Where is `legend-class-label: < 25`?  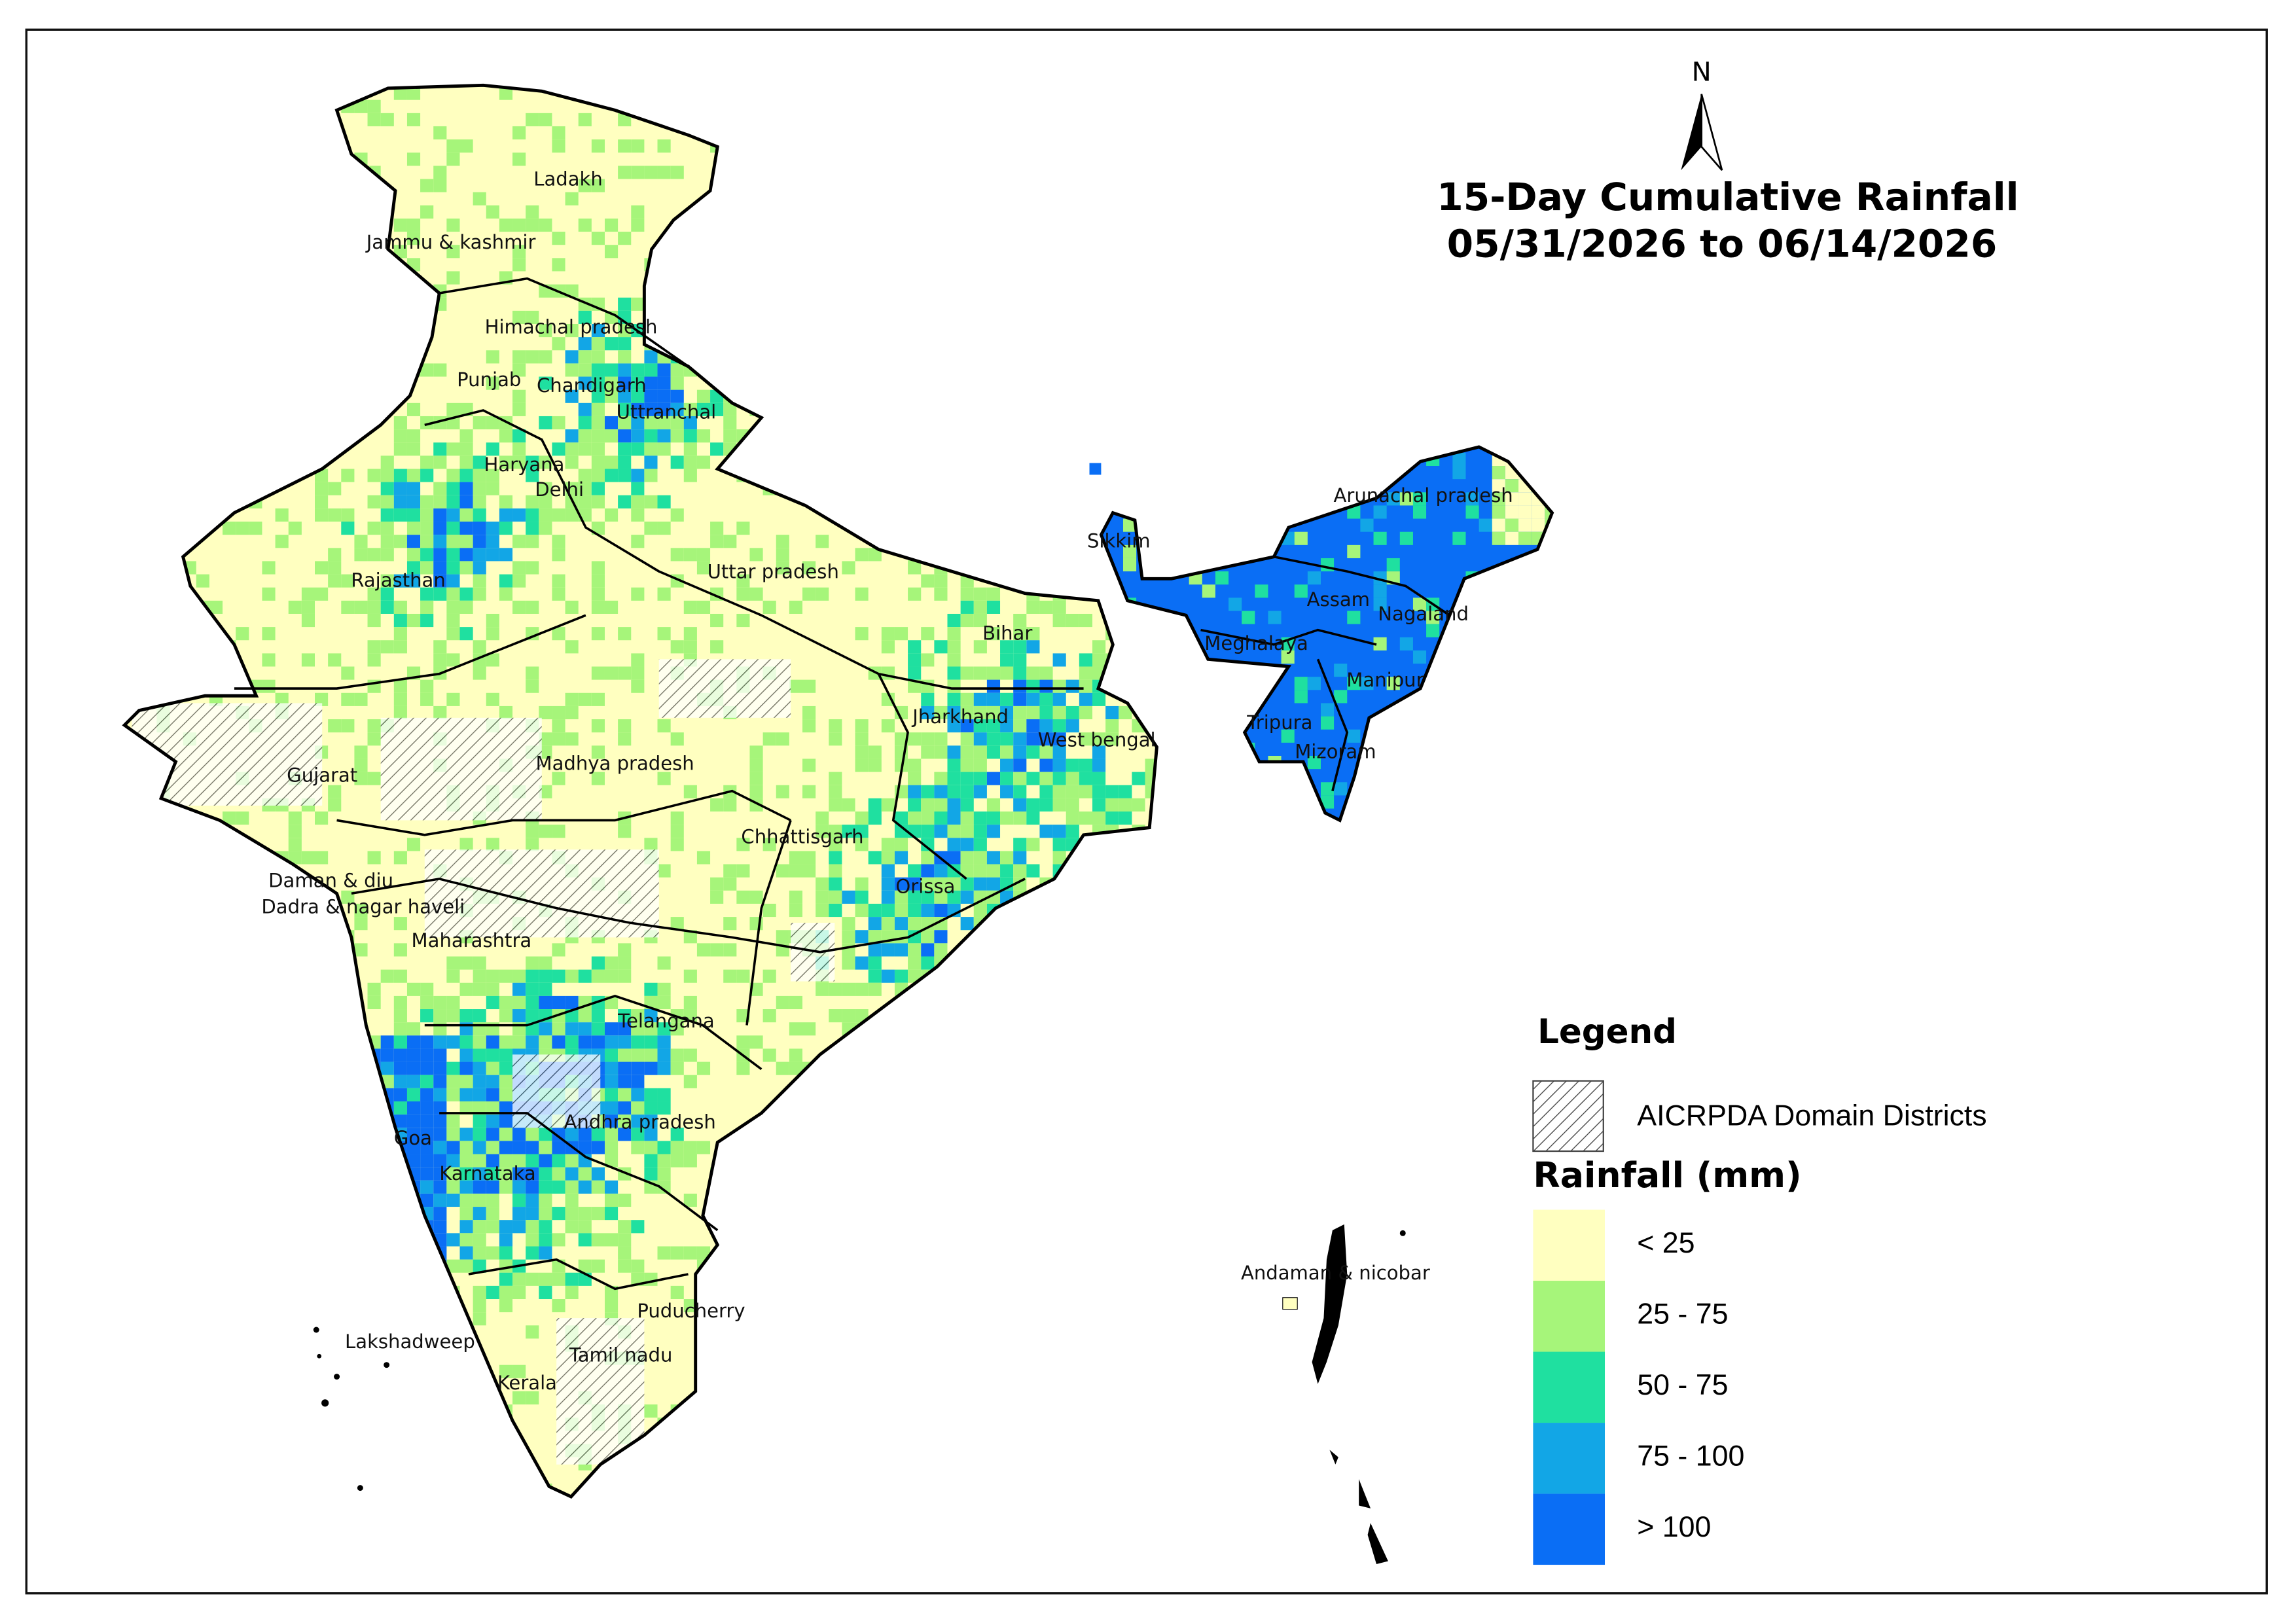
legend-class-label: < 25 is located at coordinates (1666, 1242).